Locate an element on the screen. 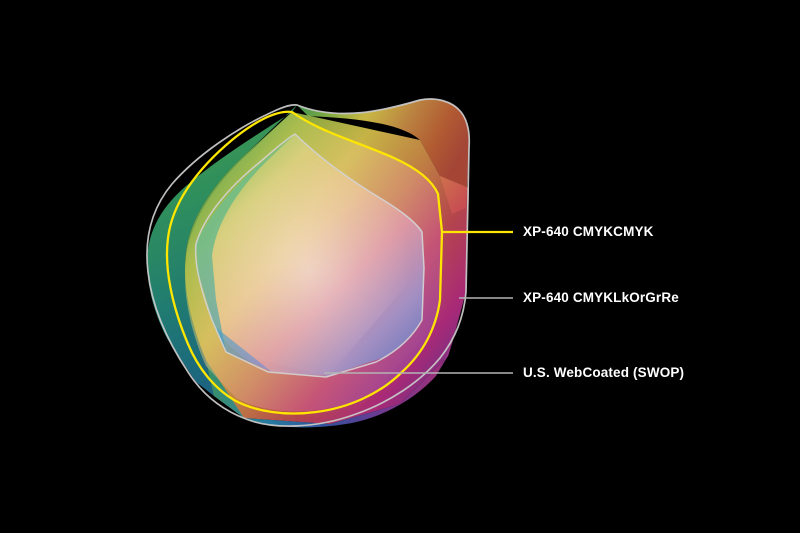  inner-left-face is located at coordinates (245, 243).